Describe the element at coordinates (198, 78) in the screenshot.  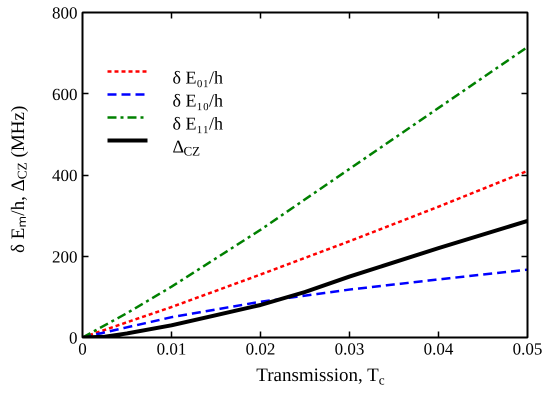
I see `legend-label: δ E₀₁/h` at that location.